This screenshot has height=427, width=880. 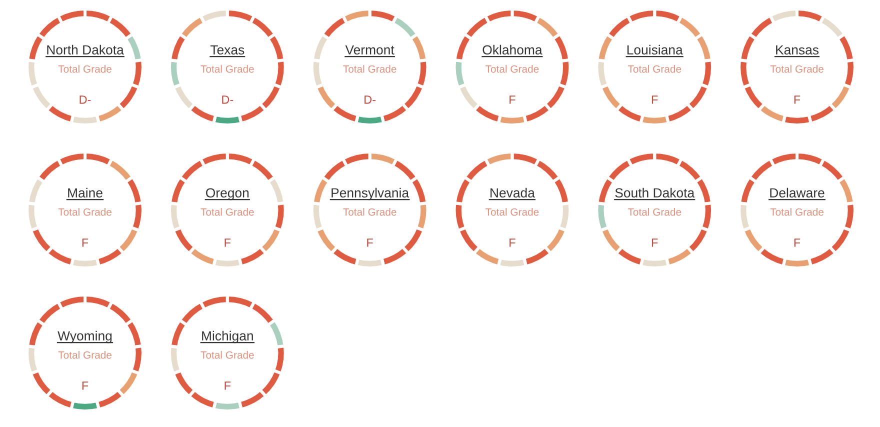 I want to click on text: Vermont, so click(x=369, y=50).